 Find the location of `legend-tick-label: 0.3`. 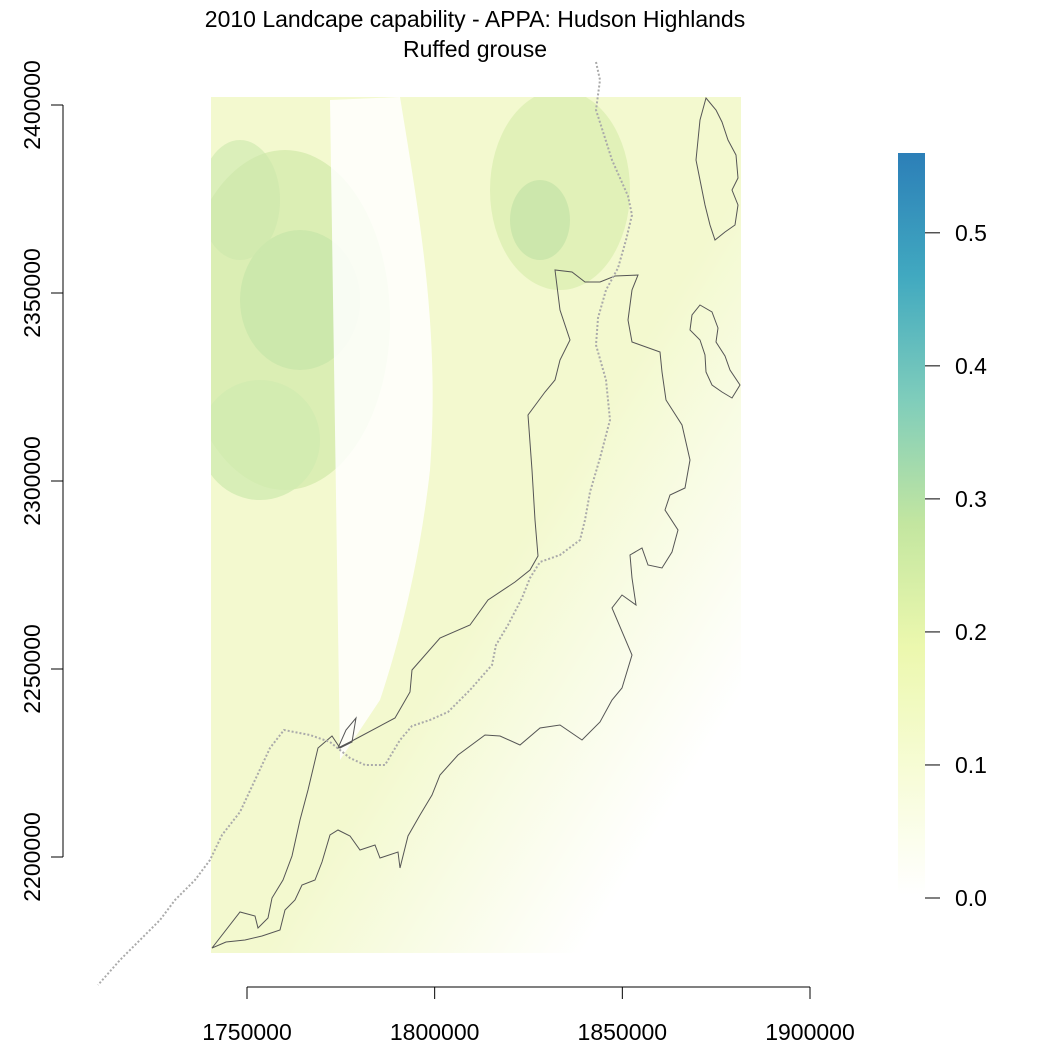

legend-tick-label: 0.3 is located at coordinates (971, 499).